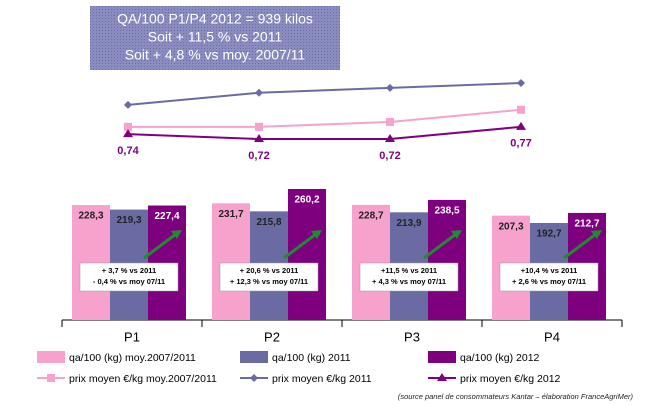 The width and height of the screenshot is (645, 405). I want to click on legend-label: prix moyen €/kg 2012, so click(510, 379).